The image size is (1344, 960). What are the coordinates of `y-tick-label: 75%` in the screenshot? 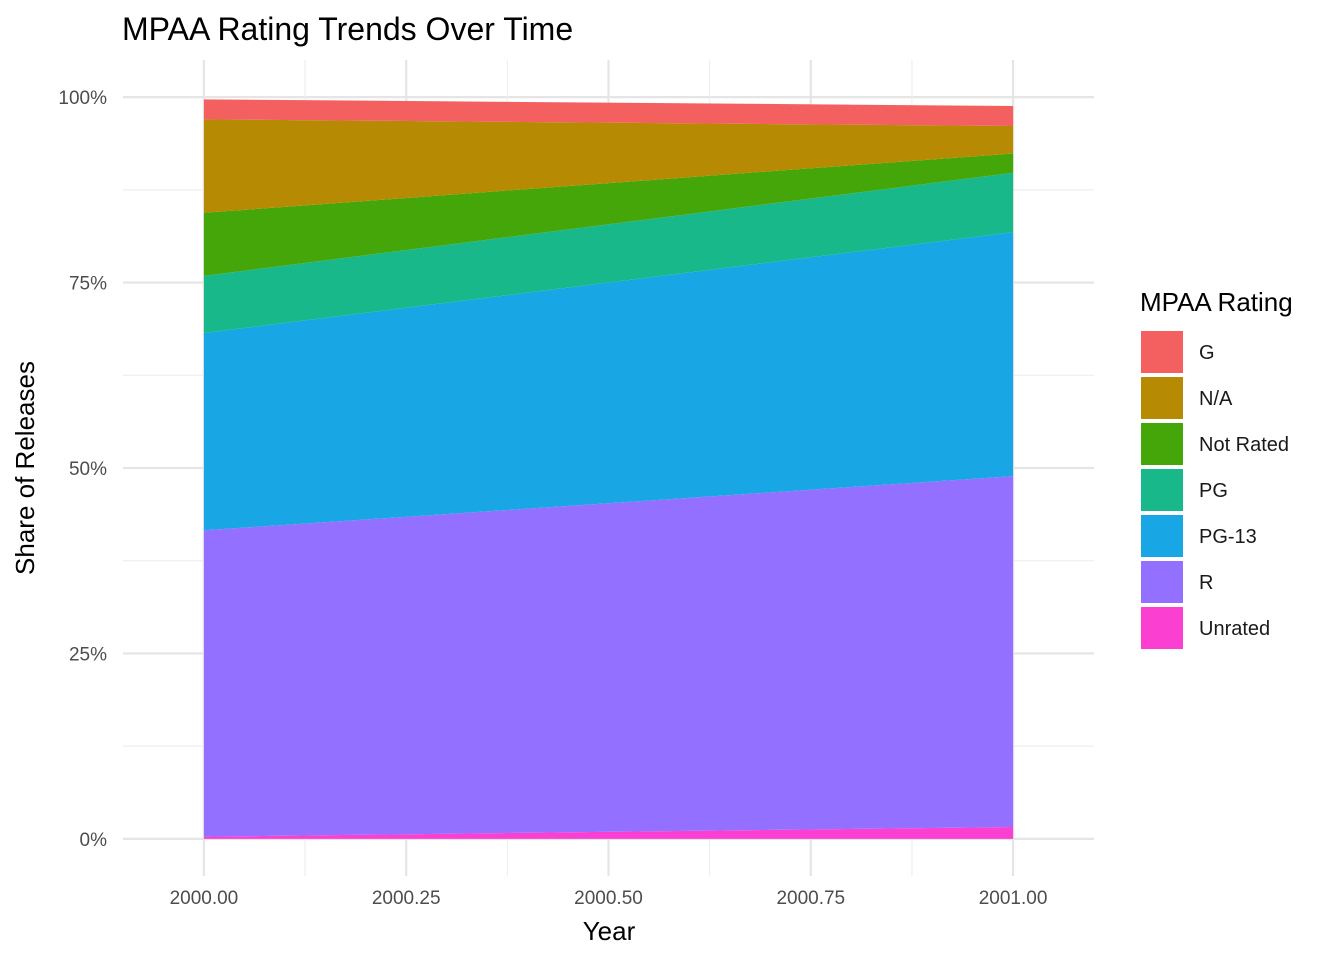 It's located at (88, 284).